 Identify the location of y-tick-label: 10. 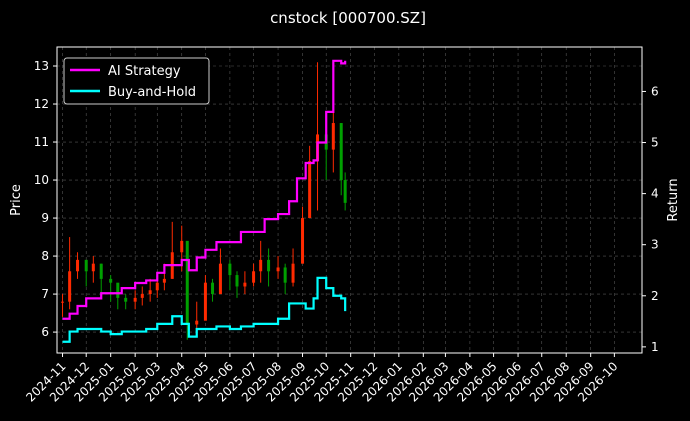
(41, 180).